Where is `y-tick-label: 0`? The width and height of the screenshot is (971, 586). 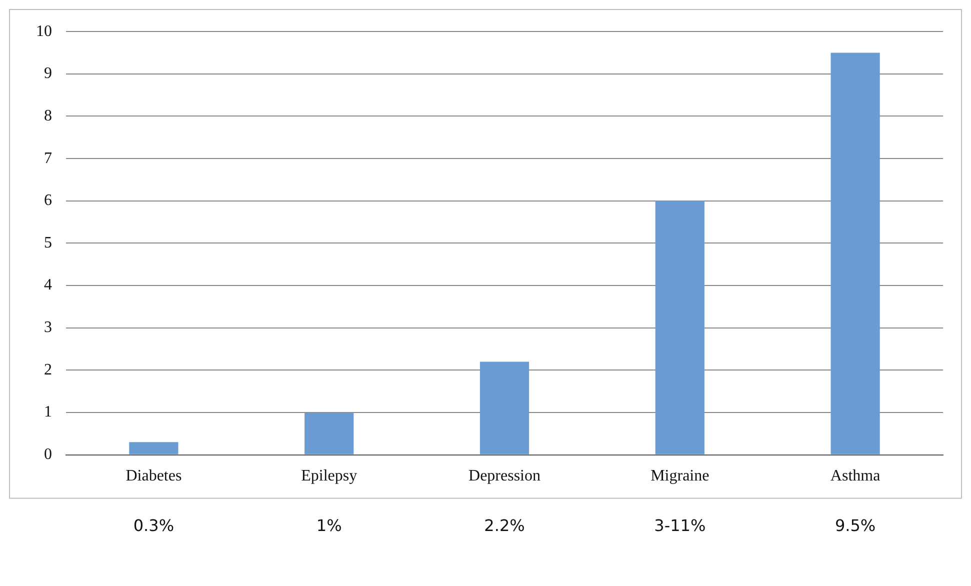
y-tick-label: 0 is located at coordinates (48, 455).